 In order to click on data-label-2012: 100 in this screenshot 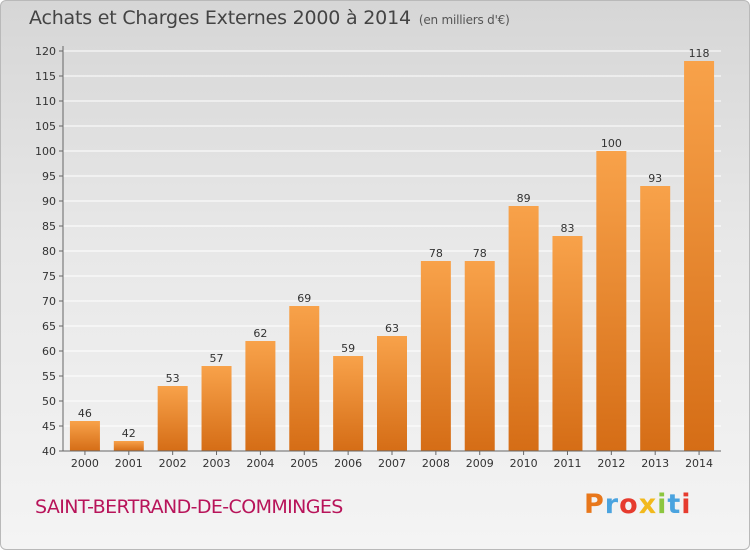, I will do `click(611, 143)`.